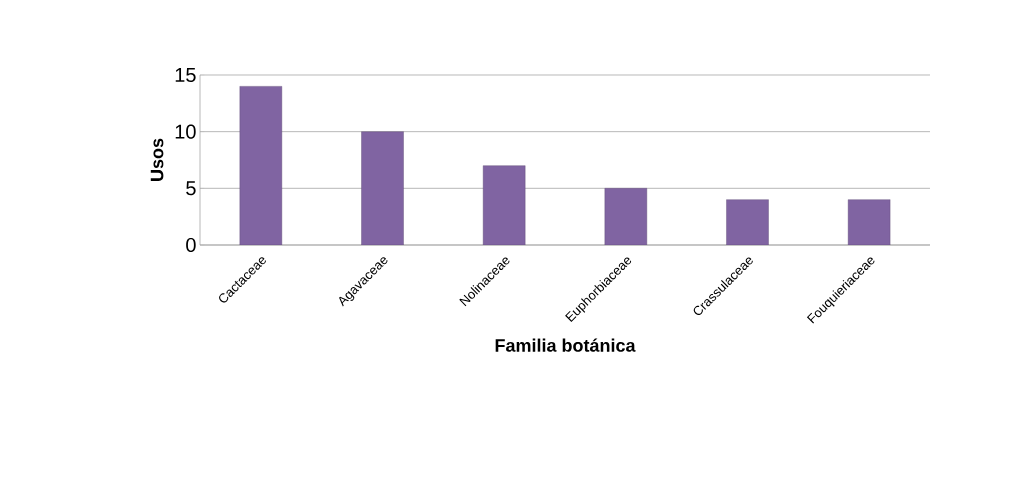 The image size is (1012, 478). Describe the element at coordinates (565, 345) in the screenshot. I see `x-axis-title: Familia botánica` at that location.